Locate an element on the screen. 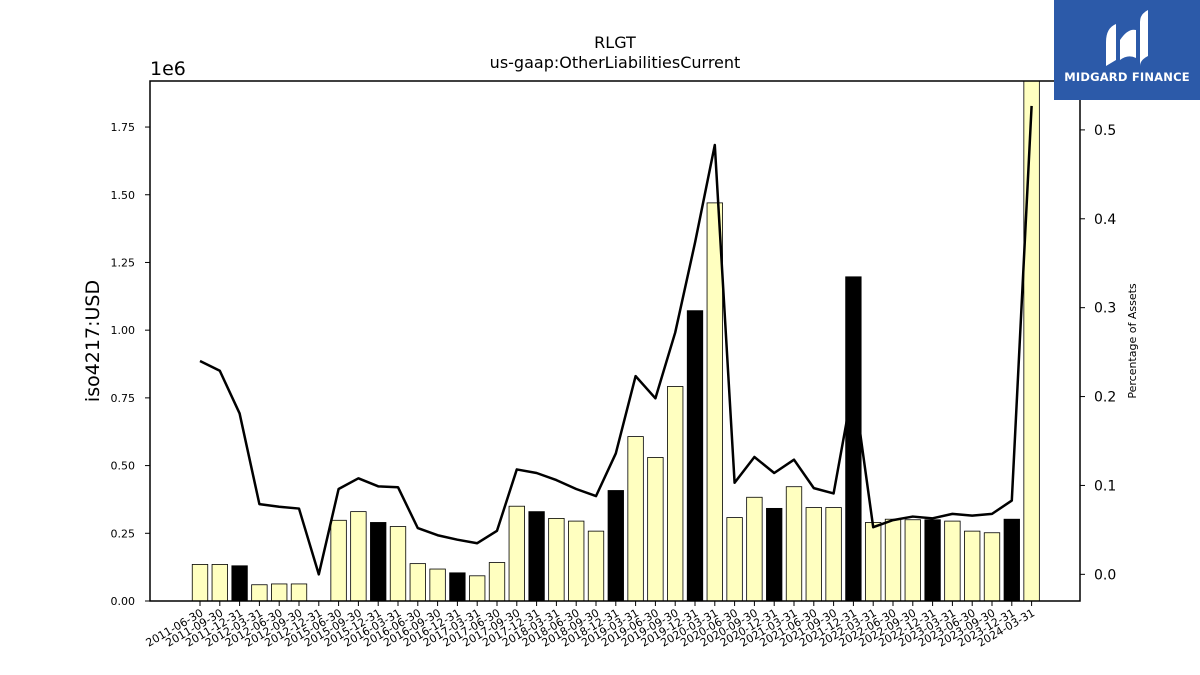 Image resolution: width=1200 pixels, height=675 pixels. y-tick-label: 0.25 is located at coordinates (123, 533).